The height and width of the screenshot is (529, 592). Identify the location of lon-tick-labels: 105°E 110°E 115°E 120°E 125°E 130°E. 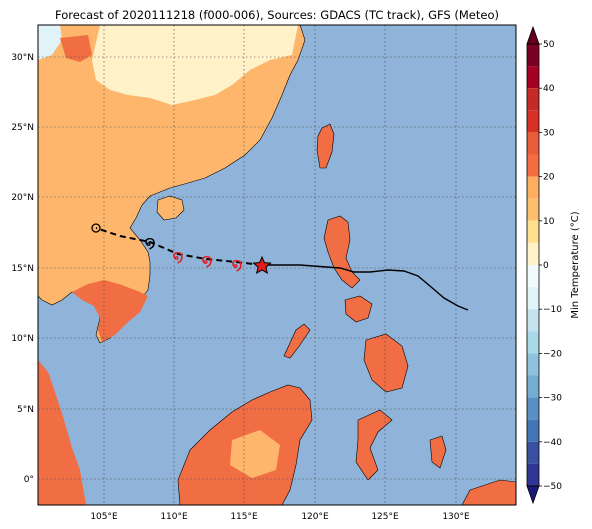
(280, 517).